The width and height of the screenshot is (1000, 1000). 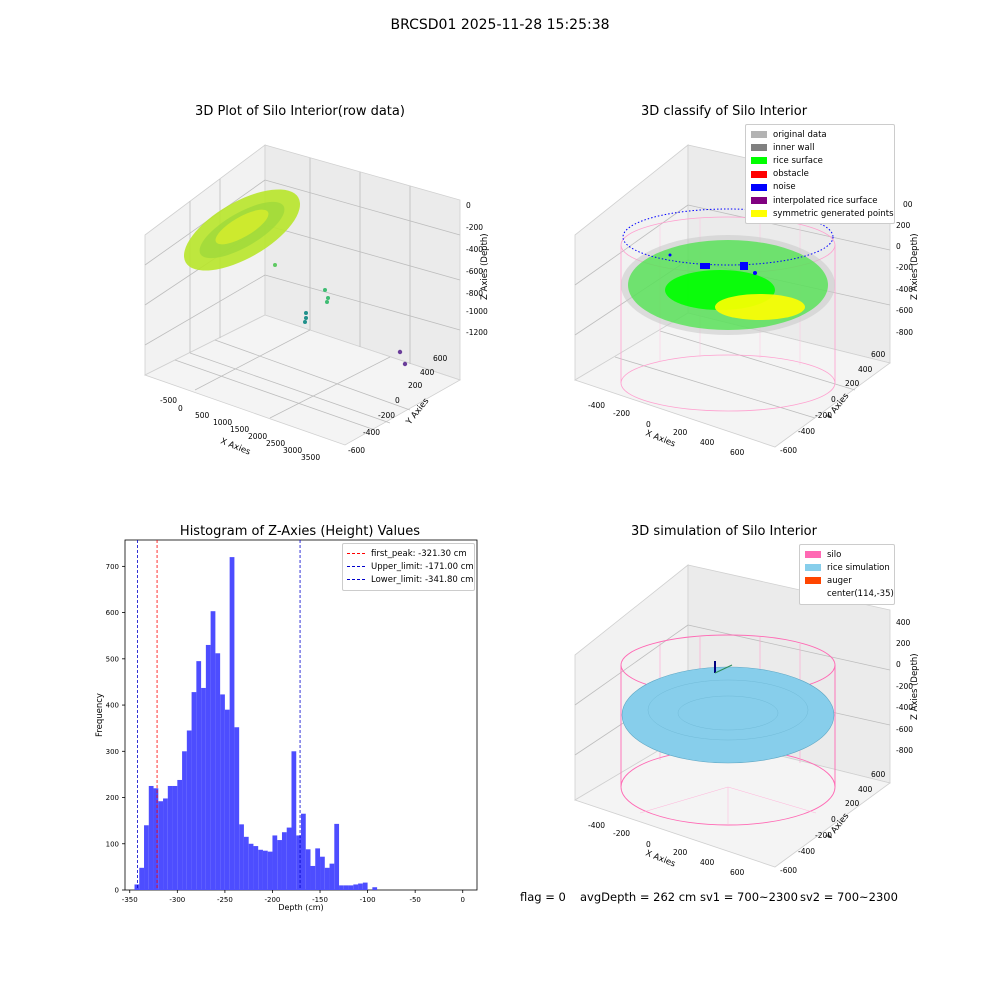 I want to click on y-tick-label: 300, so click(x=112, y=752).